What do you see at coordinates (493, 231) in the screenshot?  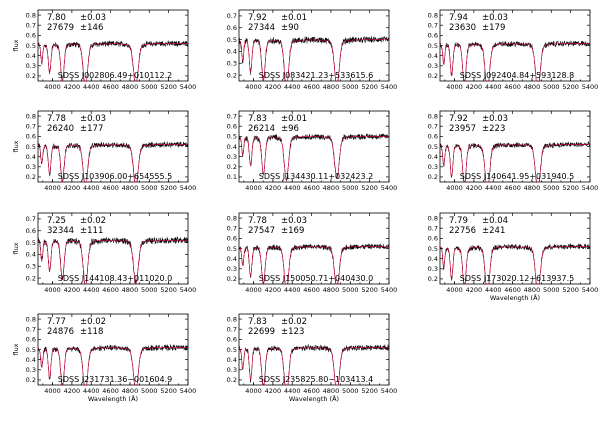 I see `teff-error: ±241` at bounding box center [493, 231].